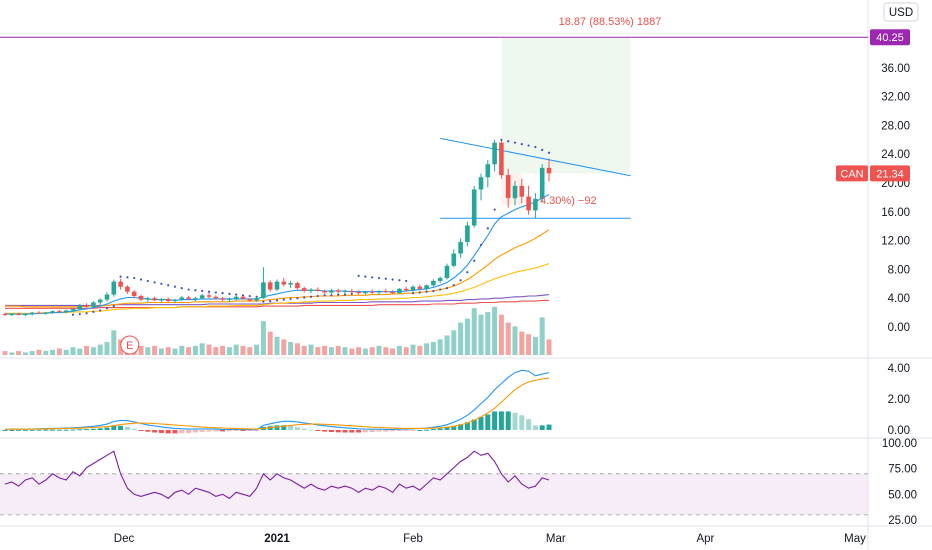  What do you see at coordinates (895, 242) in the screenshot?
I see `price-tick-label: 12.00` at bounding box center [895, 242].